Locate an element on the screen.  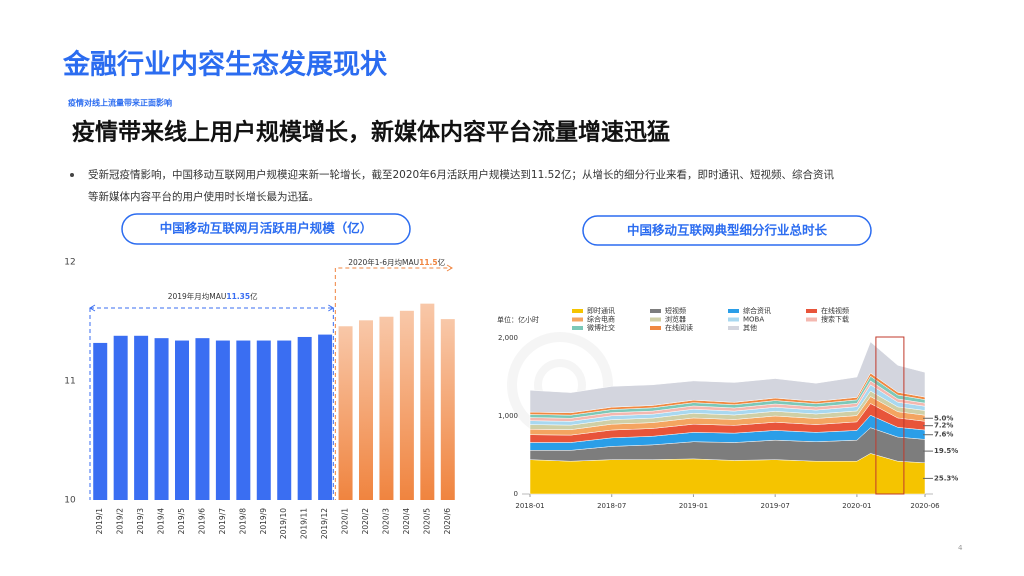
y-unit: 单位：亿小时 is located at coordinates (518, 319).